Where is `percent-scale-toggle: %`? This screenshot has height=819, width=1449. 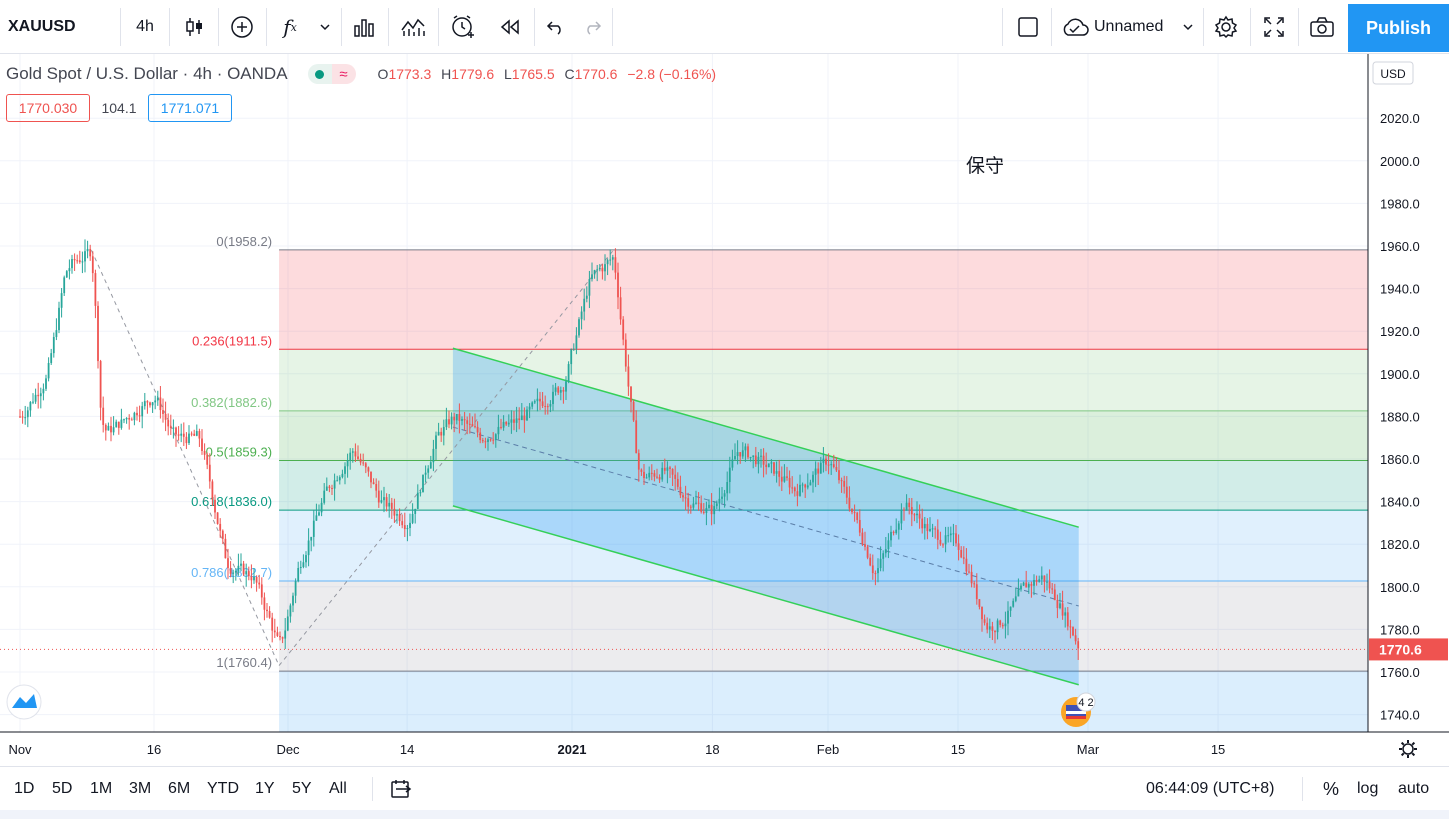 percent-scale-toggle: % is located at coordinates (1331, 788).